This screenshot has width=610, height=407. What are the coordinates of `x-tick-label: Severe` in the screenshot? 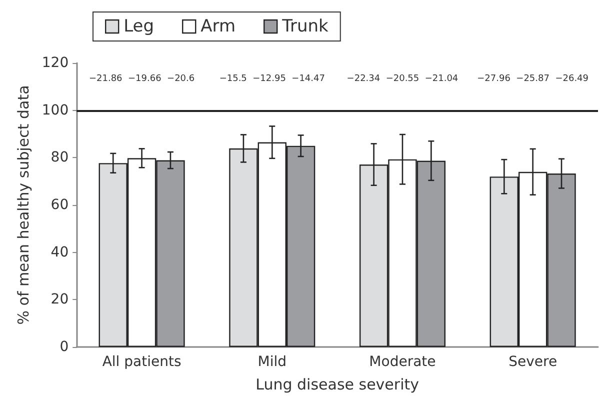 It's located at (533, 362).